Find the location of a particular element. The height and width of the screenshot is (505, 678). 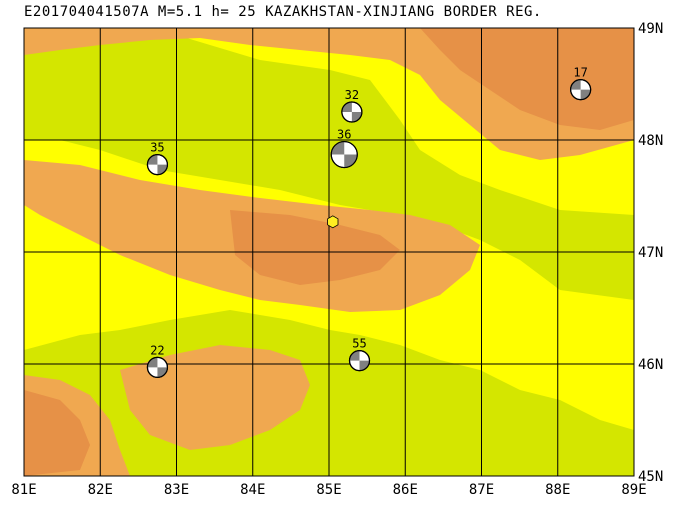

longitude-label: 89E is located at coordinates (633, 490).